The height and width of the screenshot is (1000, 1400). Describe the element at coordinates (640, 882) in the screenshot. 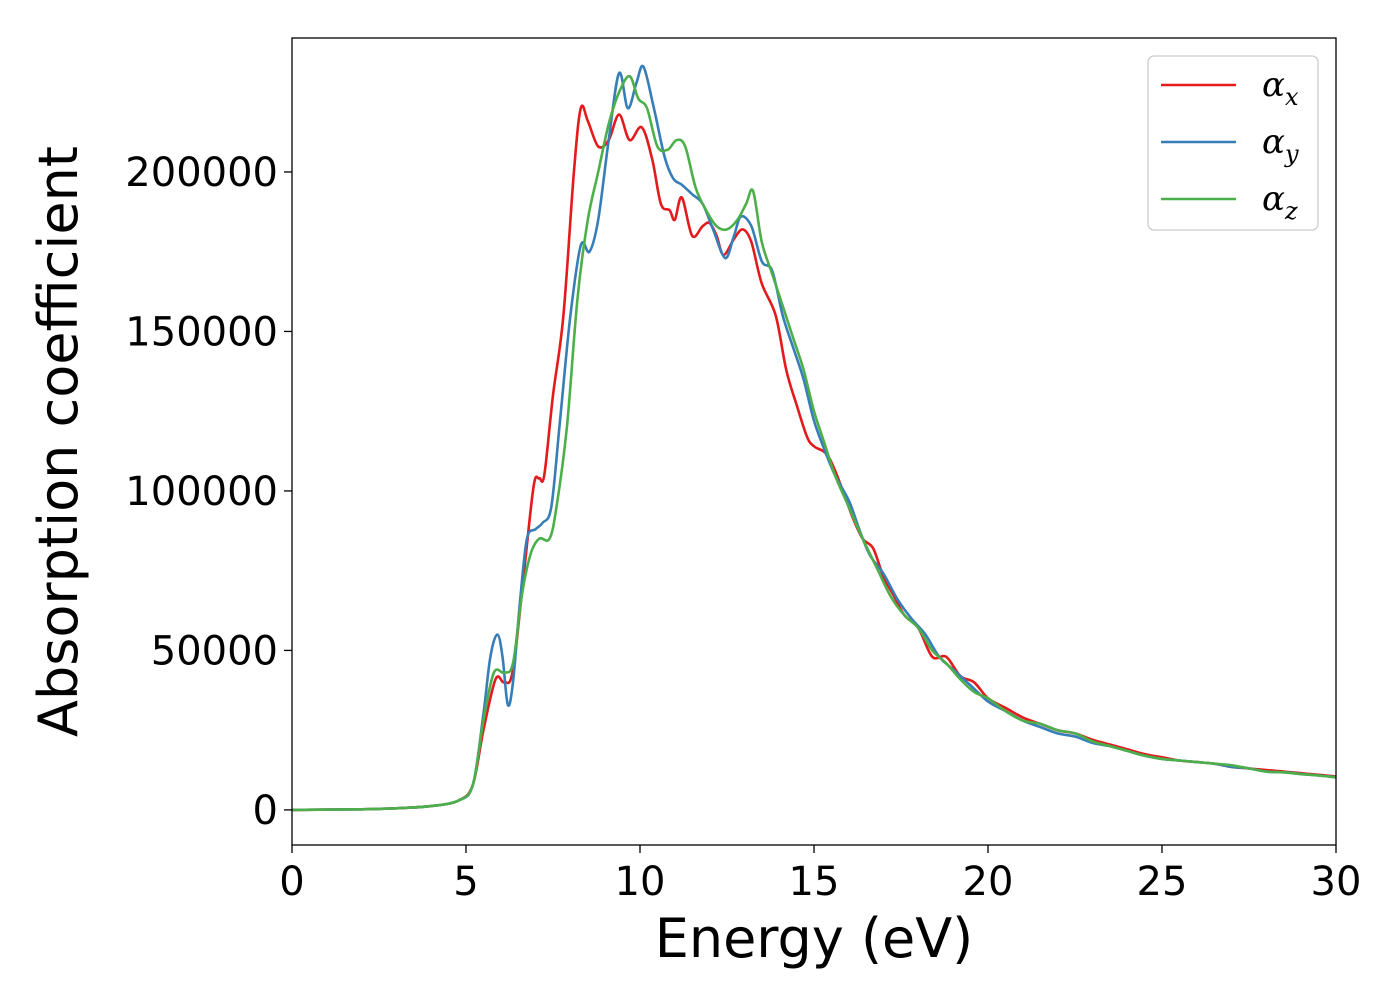

I see `x-tick-label: 10` at that location.